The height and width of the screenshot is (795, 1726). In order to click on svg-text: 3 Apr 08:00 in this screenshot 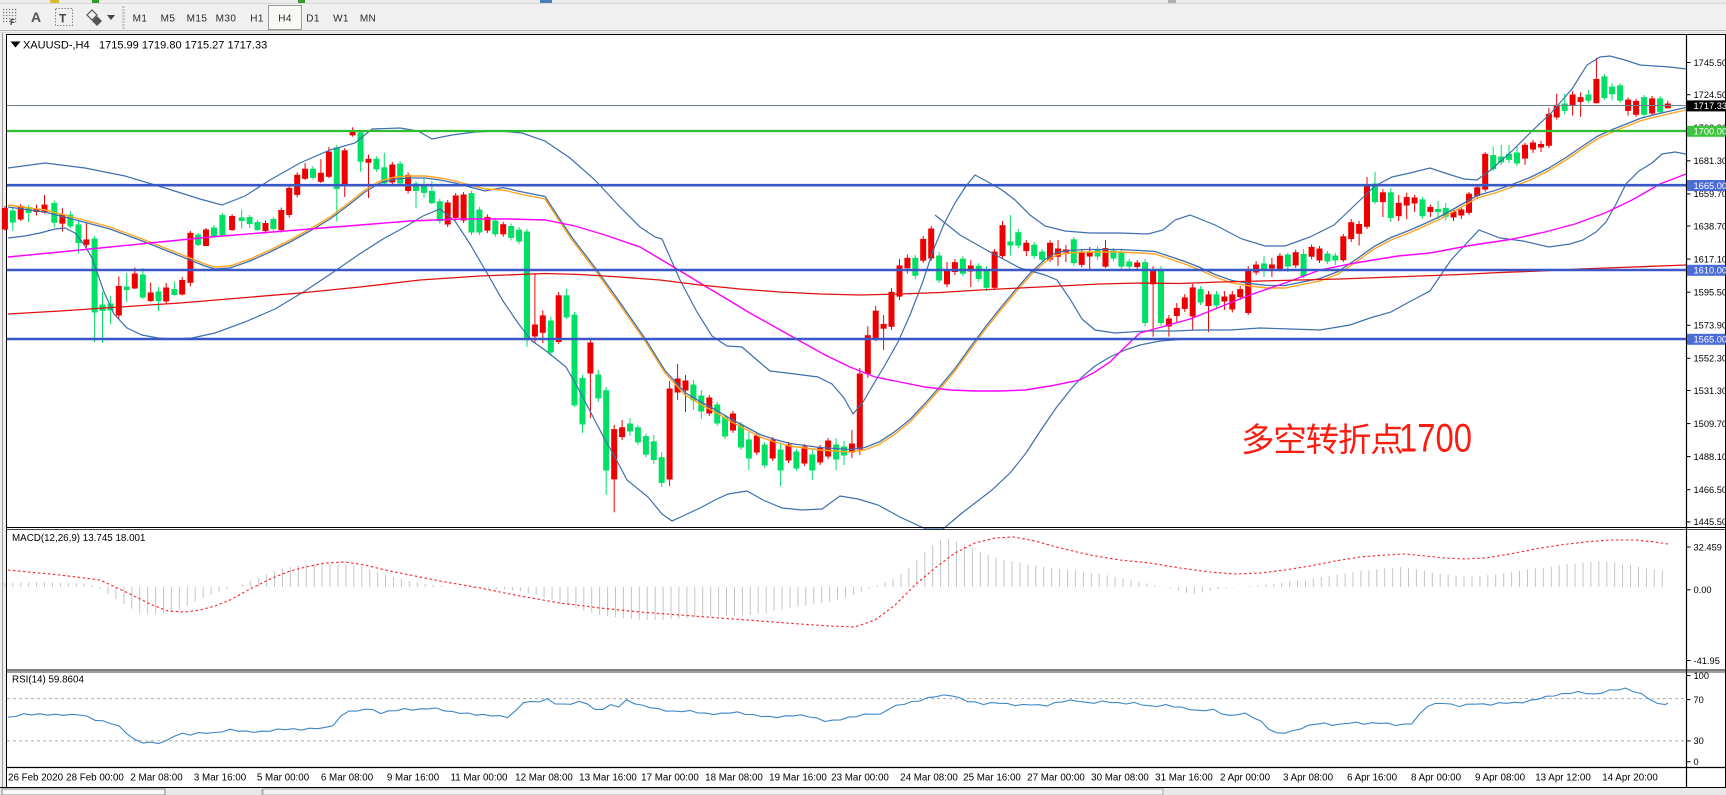, I will do `click(1308, 778)`.